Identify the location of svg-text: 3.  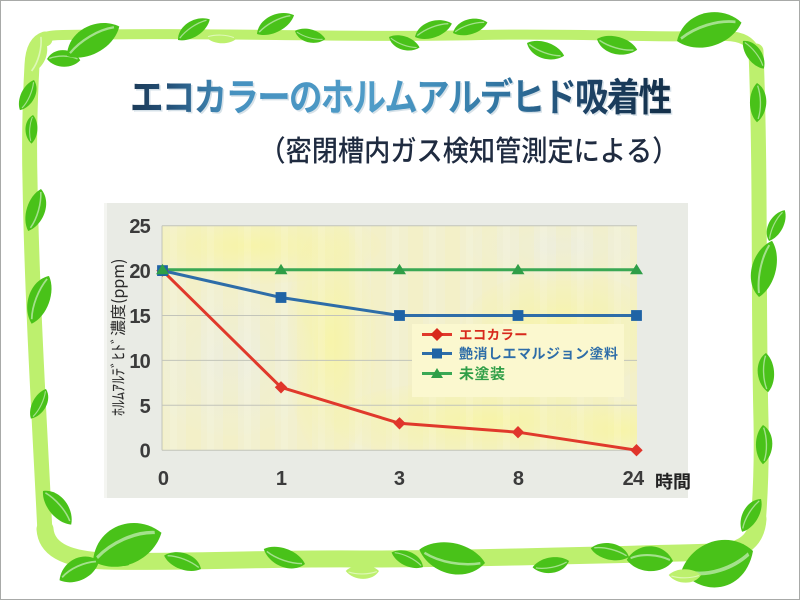
(399, 479).